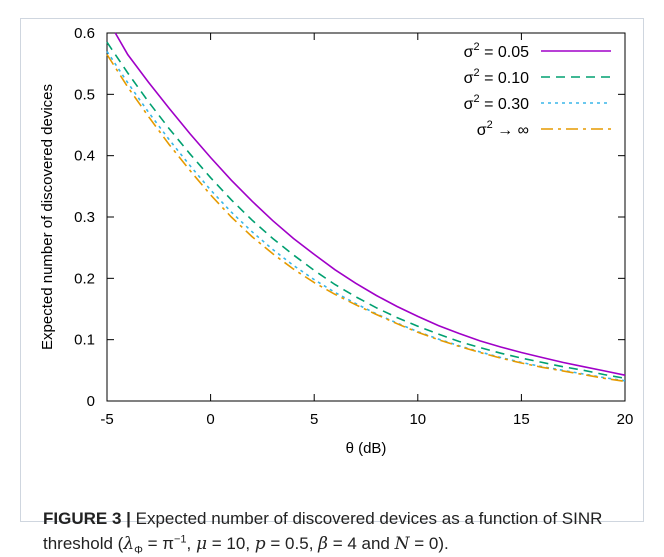  Describe the element at coordinates (625, 419) in the screenshot. I see `x-tick-label: 20` at that location.